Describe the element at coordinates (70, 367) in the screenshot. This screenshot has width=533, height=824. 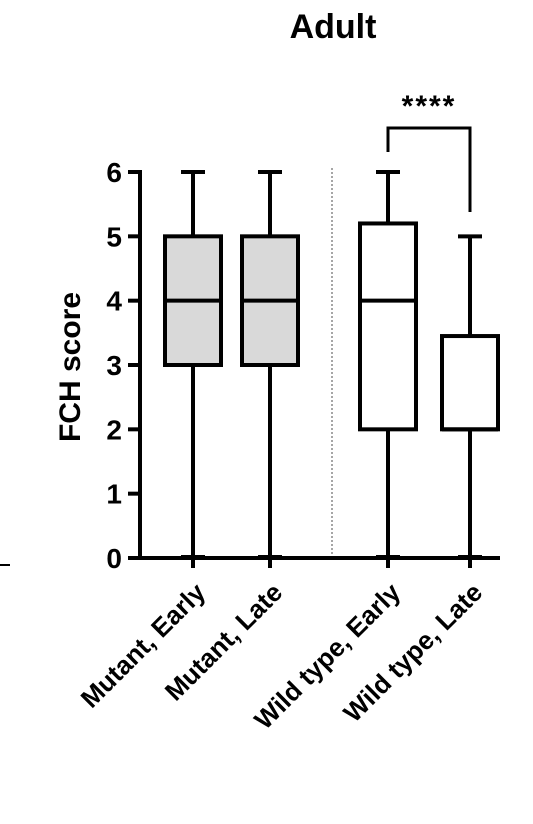
I see `y-axis-label: FCH score` at that location.